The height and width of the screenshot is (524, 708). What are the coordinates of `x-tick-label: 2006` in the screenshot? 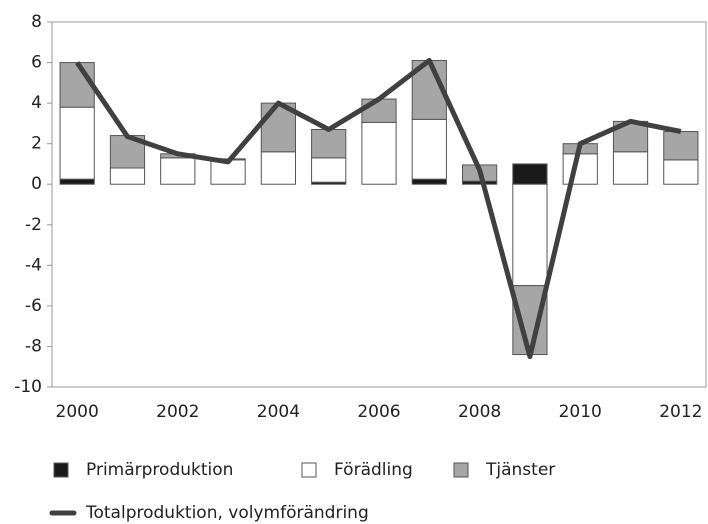 It's located at (378, 412).